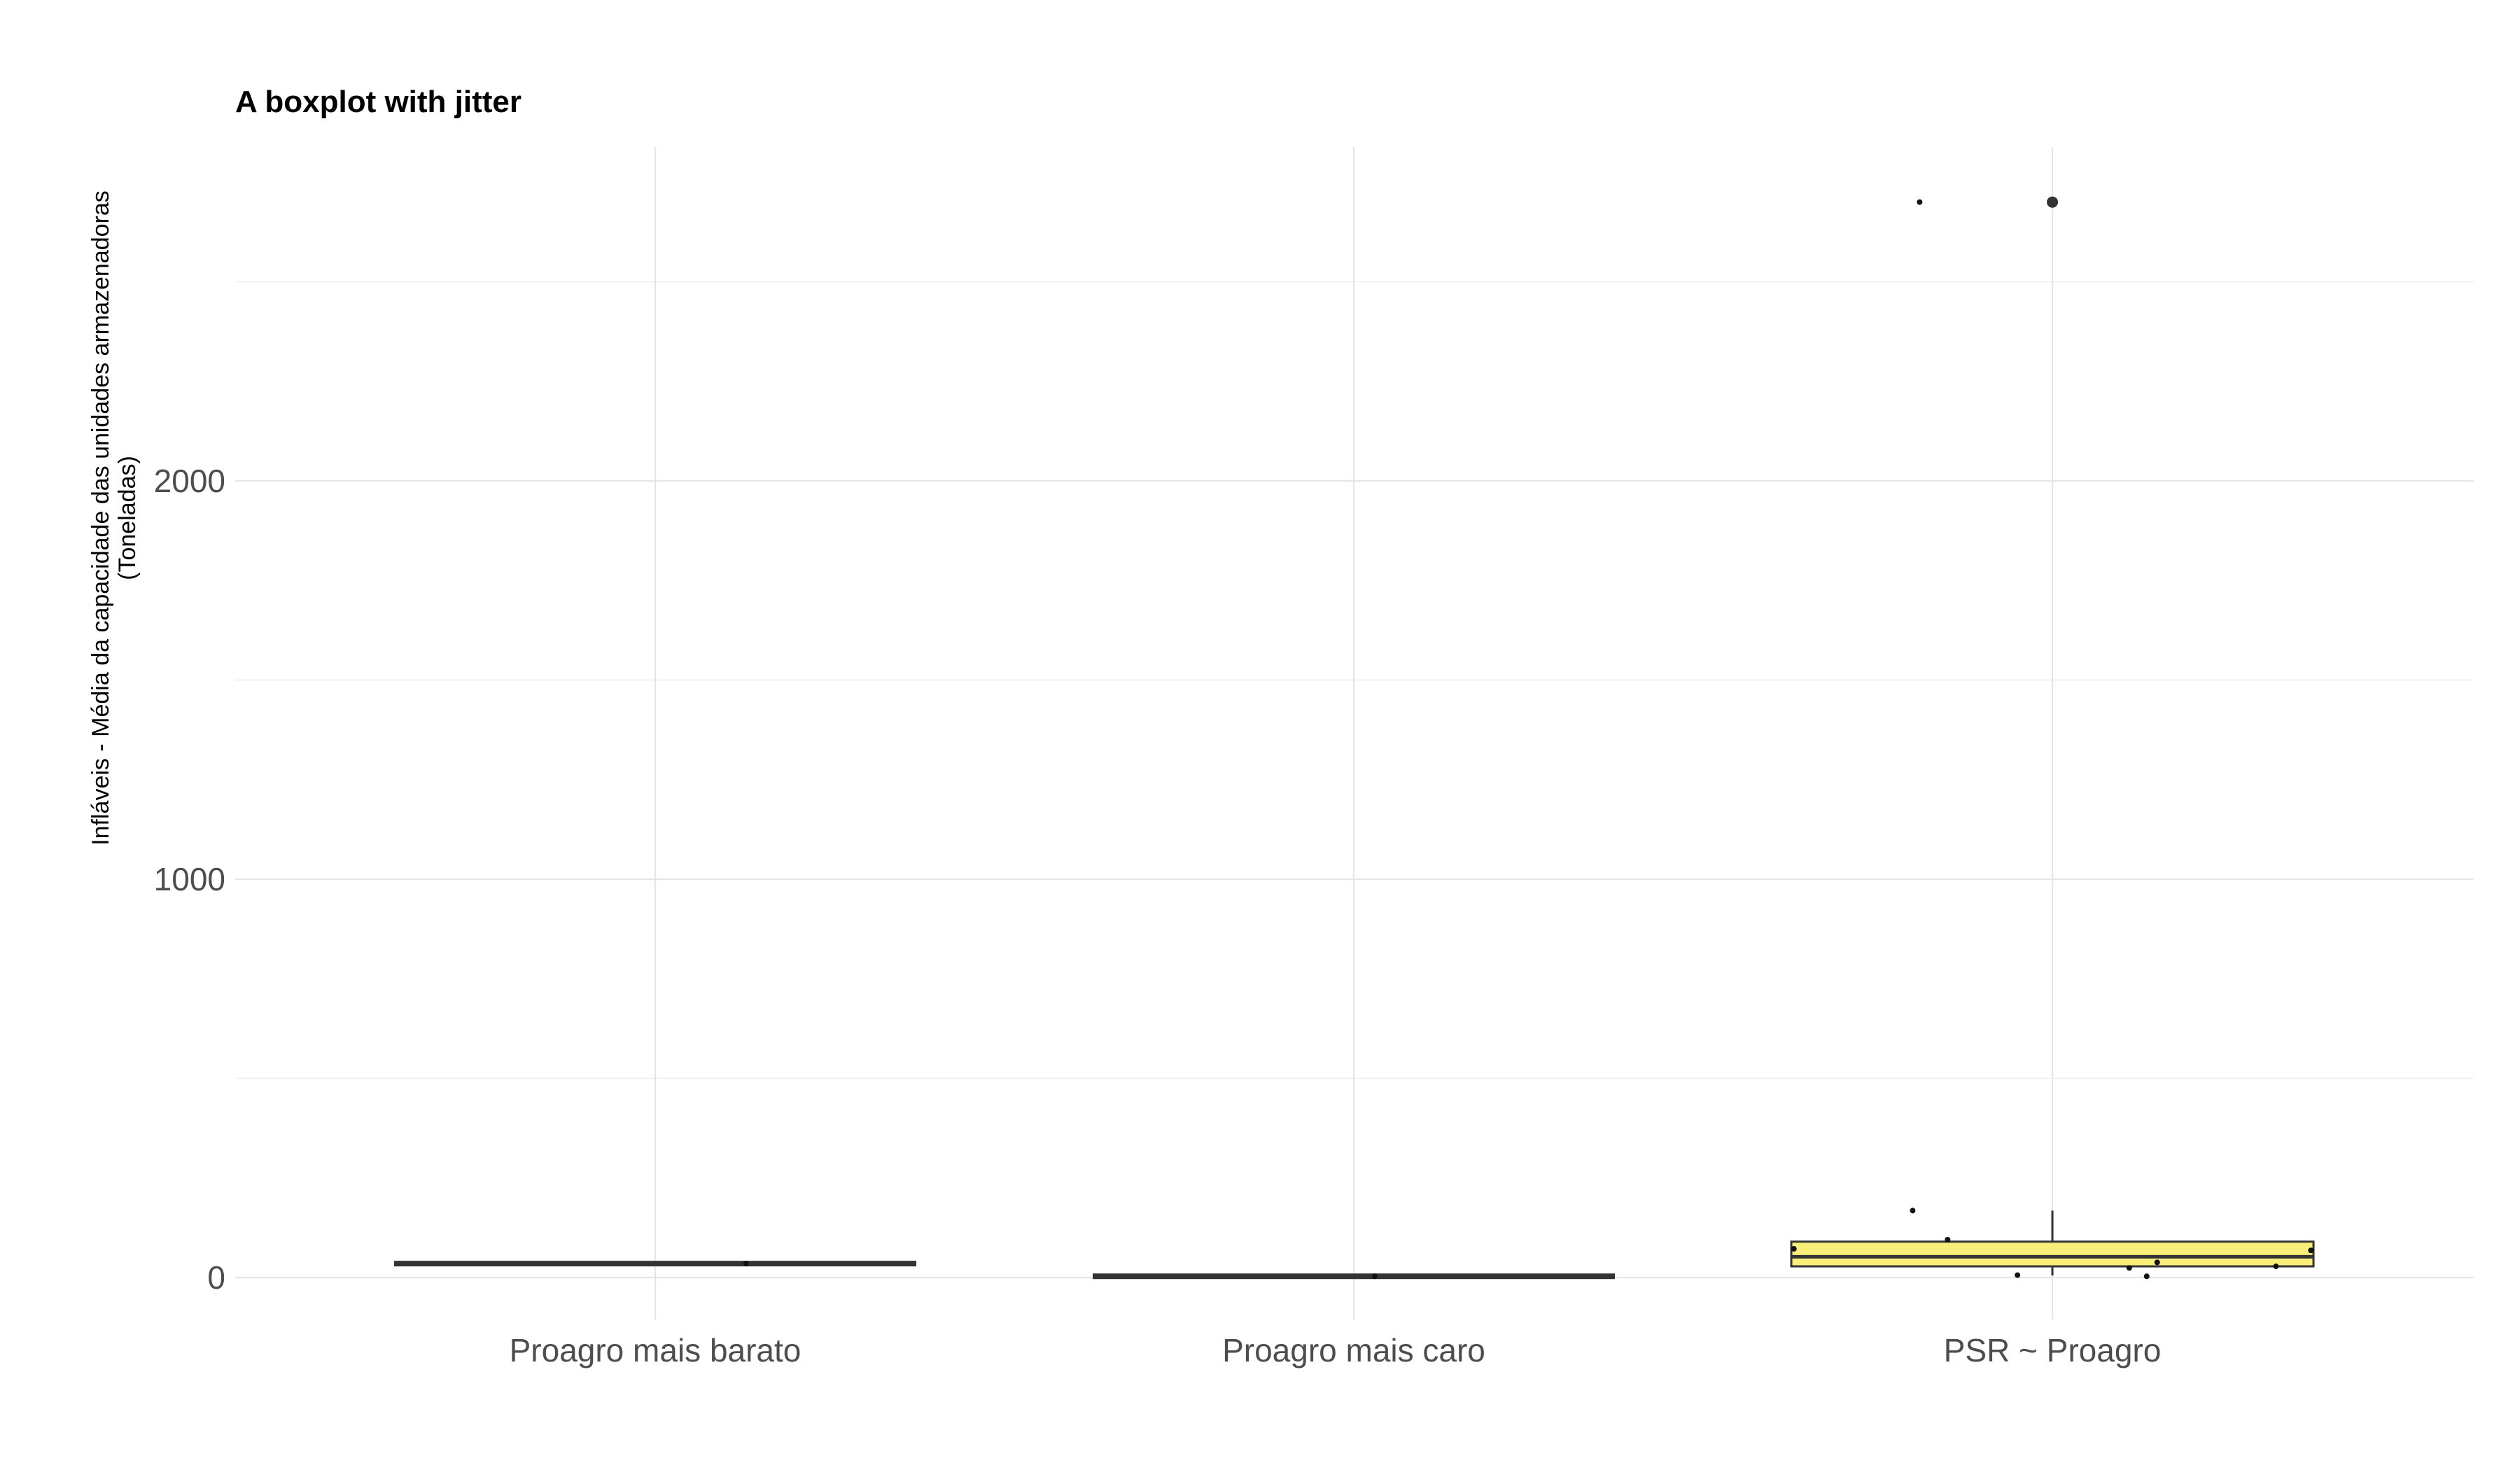  I want to click on y-axis-title-line-2: (Toneladas), so click(127, 518).